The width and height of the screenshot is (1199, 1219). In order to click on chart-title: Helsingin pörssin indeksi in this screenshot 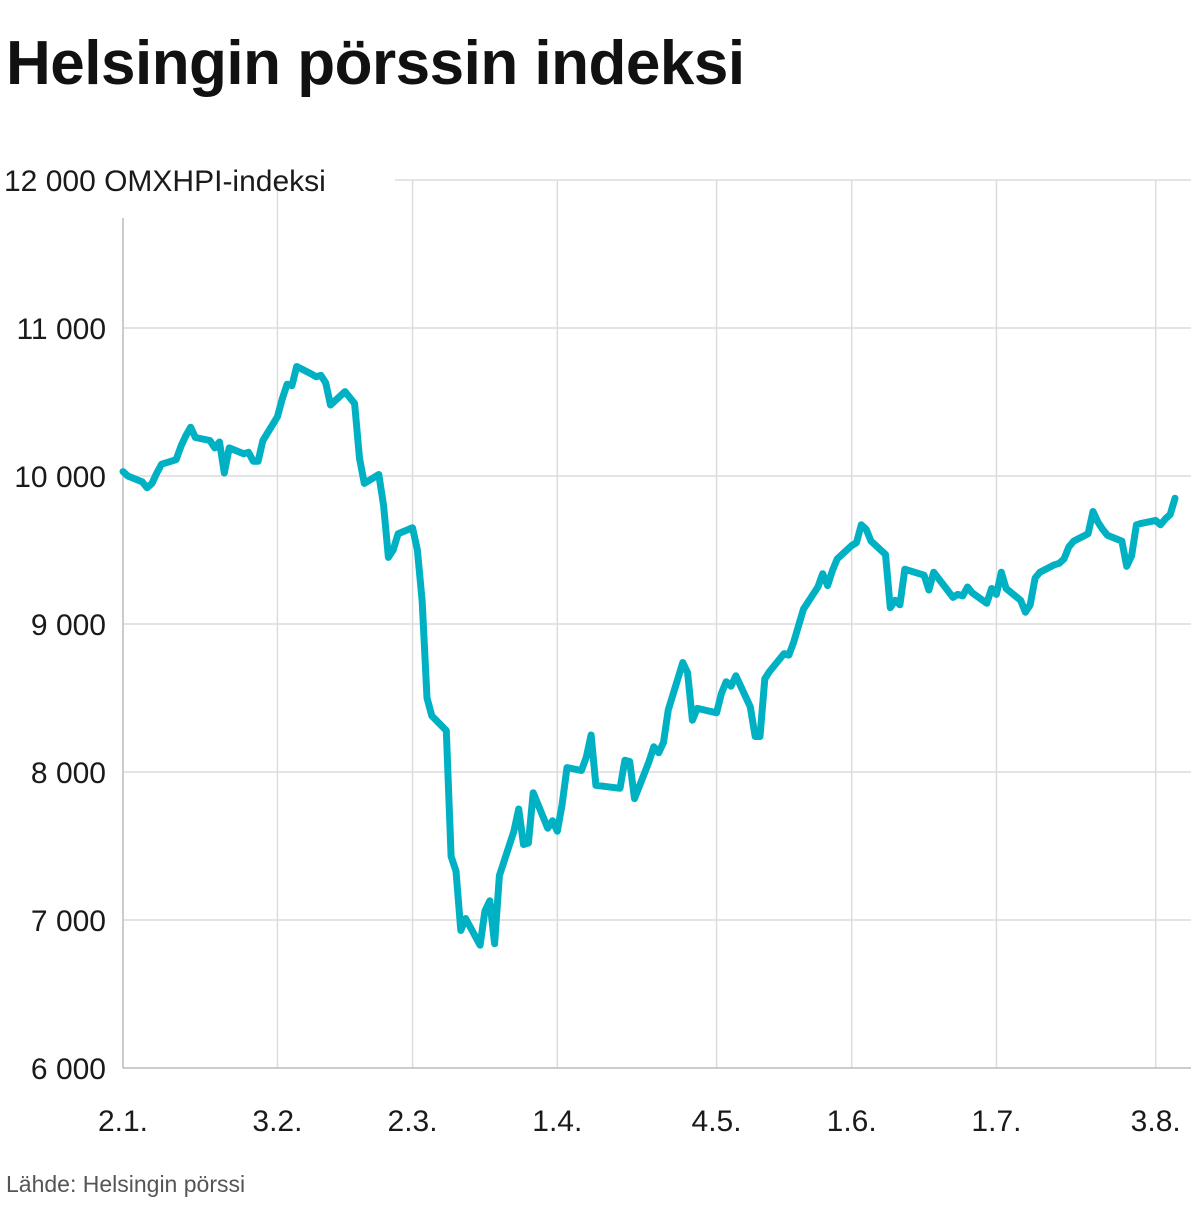, I will do `click(375, 63)`.